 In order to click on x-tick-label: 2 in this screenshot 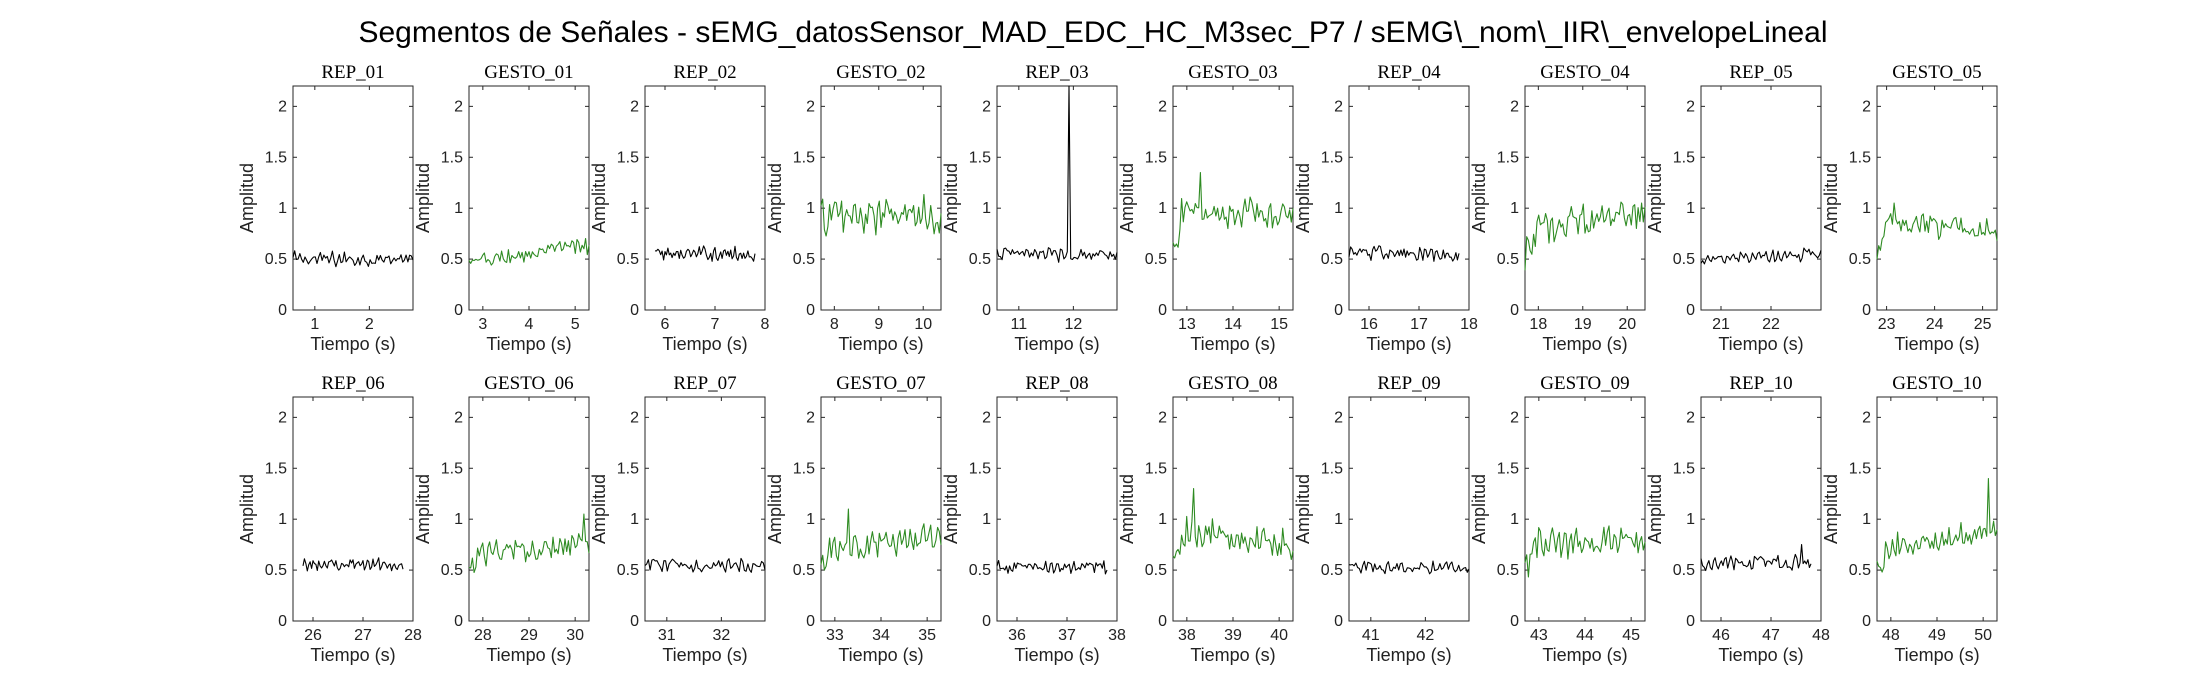, I will do `click(369, 324)`.